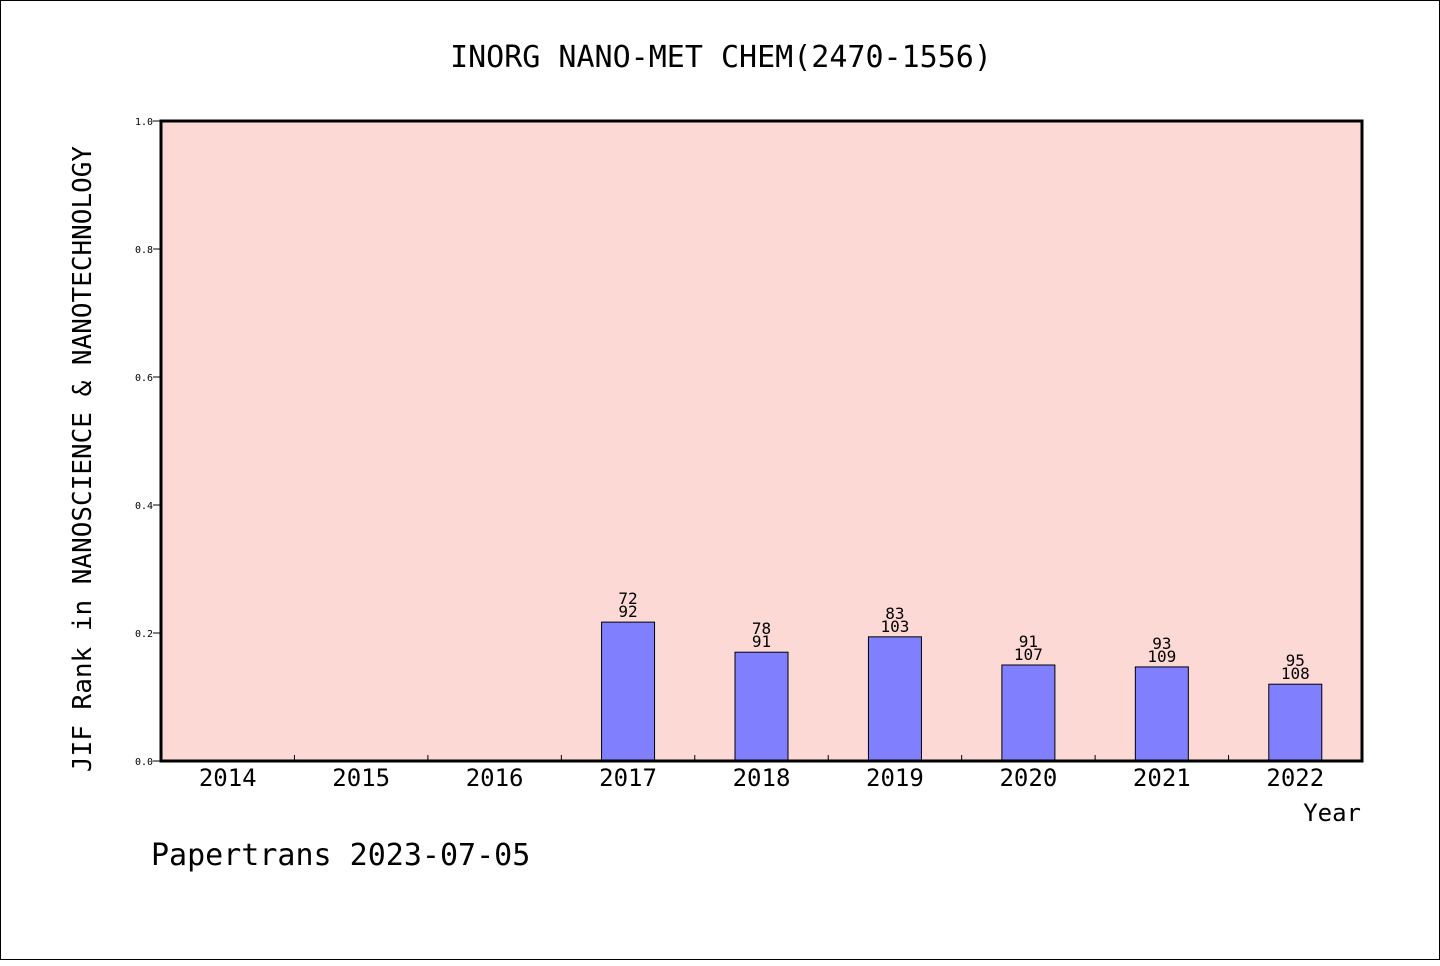 This screenshot has width=1440, height=966. What do you see at coordinates (83, 459) in the screenshot?
I see `y-axis-label: JIF Rank in NANOSCIENCE & NANOTECHNOLOGY` at bounding box center [83, 459].